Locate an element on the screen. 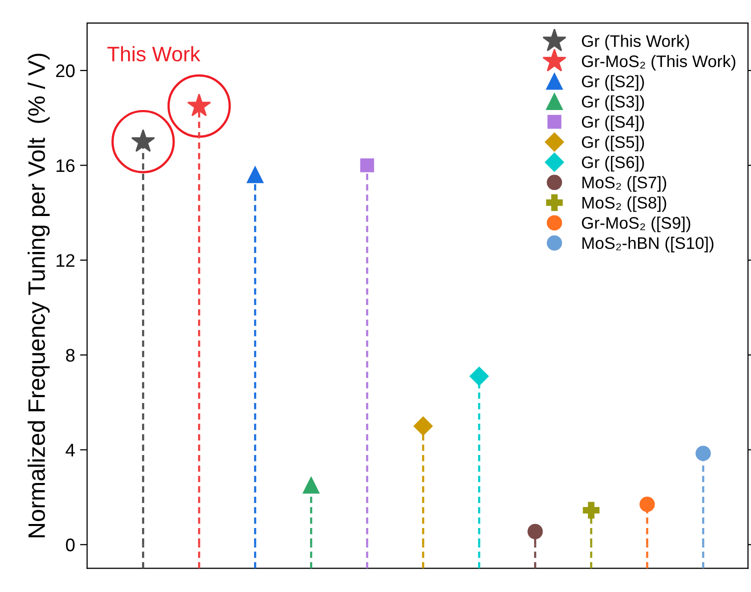 This screenshot has height=592, width=751. legend-label: Gr ([S6]) is located at coordinates (613, 164).